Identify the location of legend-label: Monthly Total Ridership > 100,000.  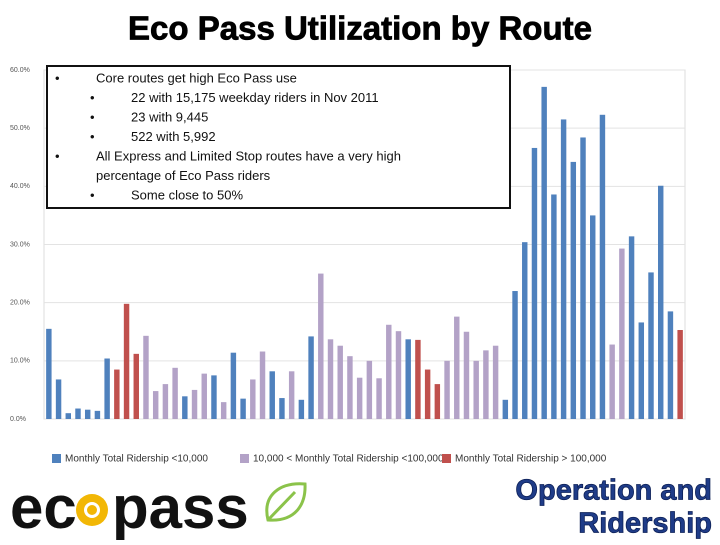
(531, 459).